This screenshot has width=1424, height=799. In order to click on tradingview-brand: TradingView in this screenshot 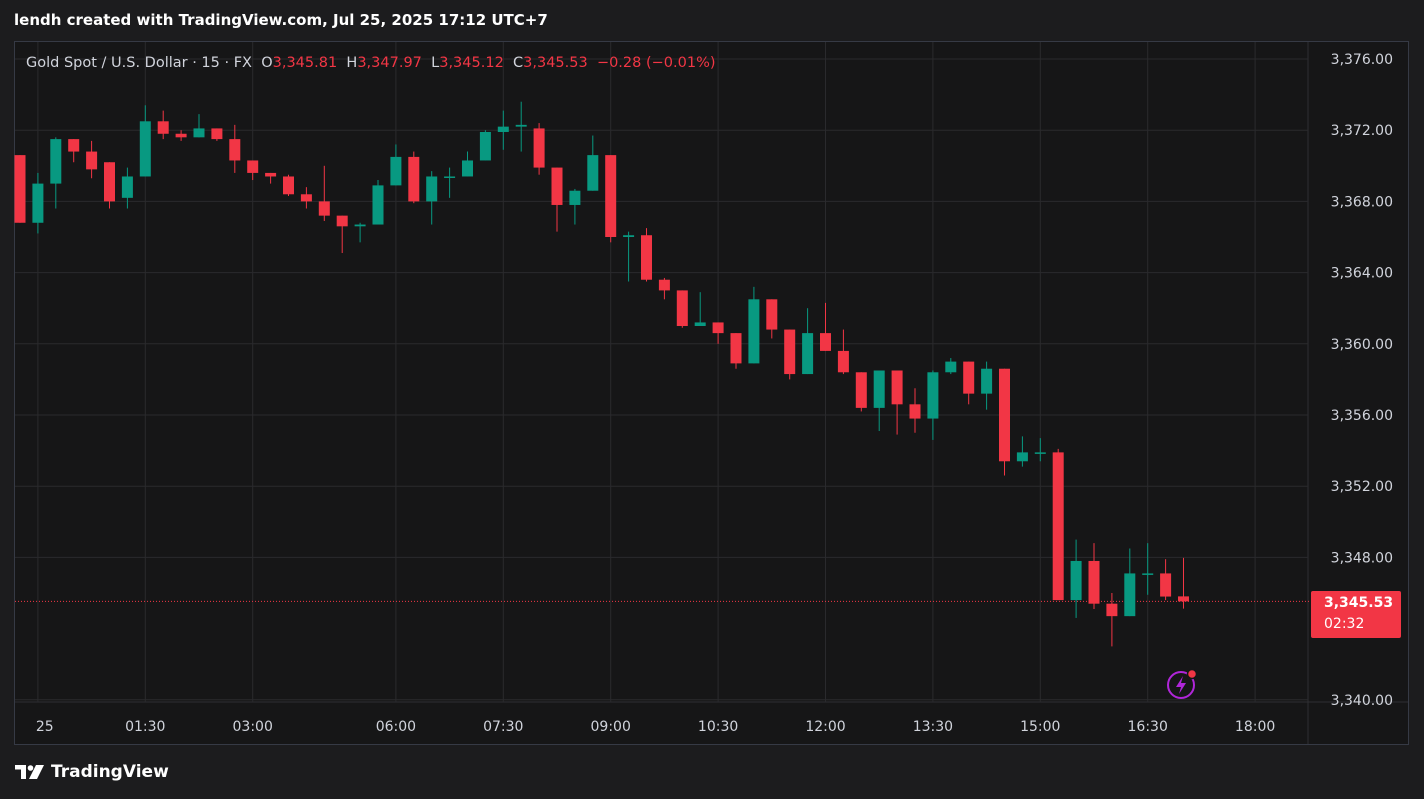, I will do `click(92, 772)`.